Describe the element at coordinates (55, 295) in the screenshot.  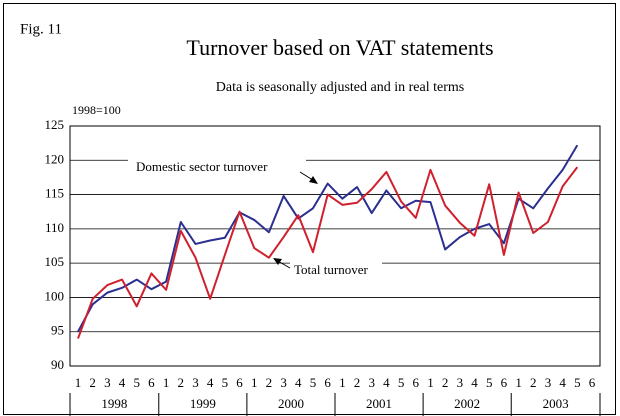
I see `y-tick-label: 100` at that location.